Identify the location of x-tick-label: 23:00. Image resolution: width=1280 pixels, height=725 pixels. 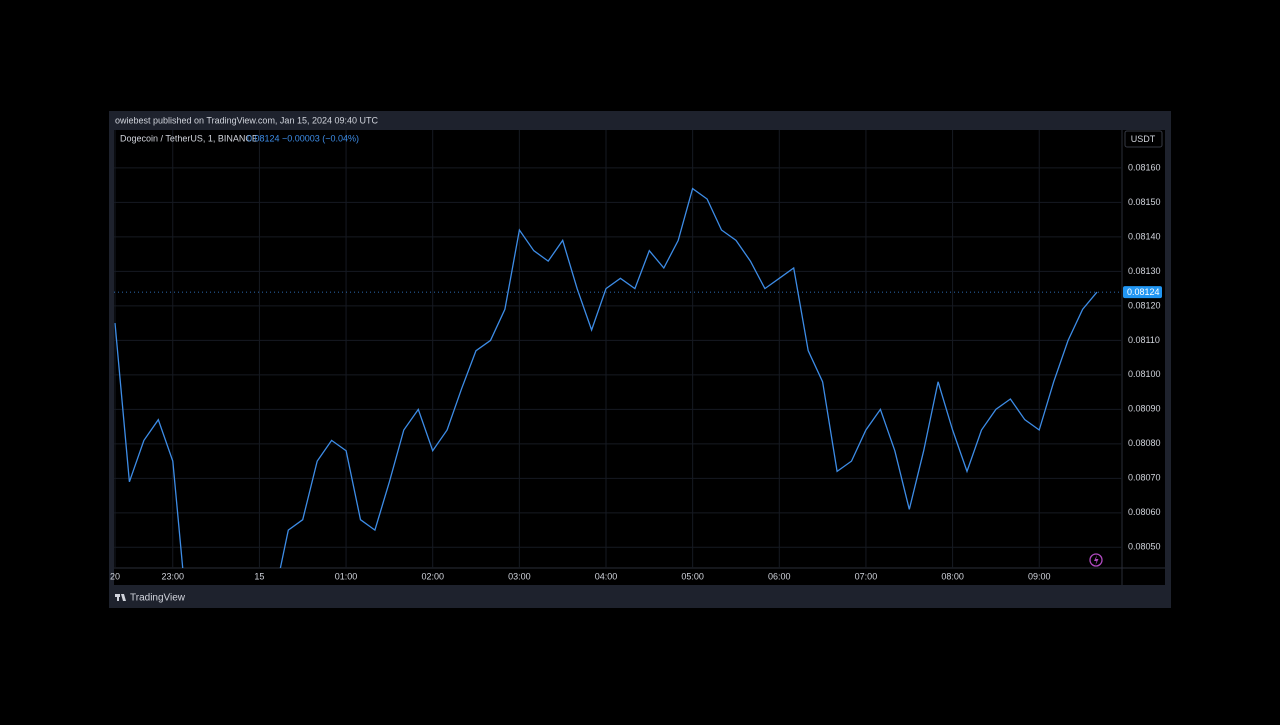
(172, 576).